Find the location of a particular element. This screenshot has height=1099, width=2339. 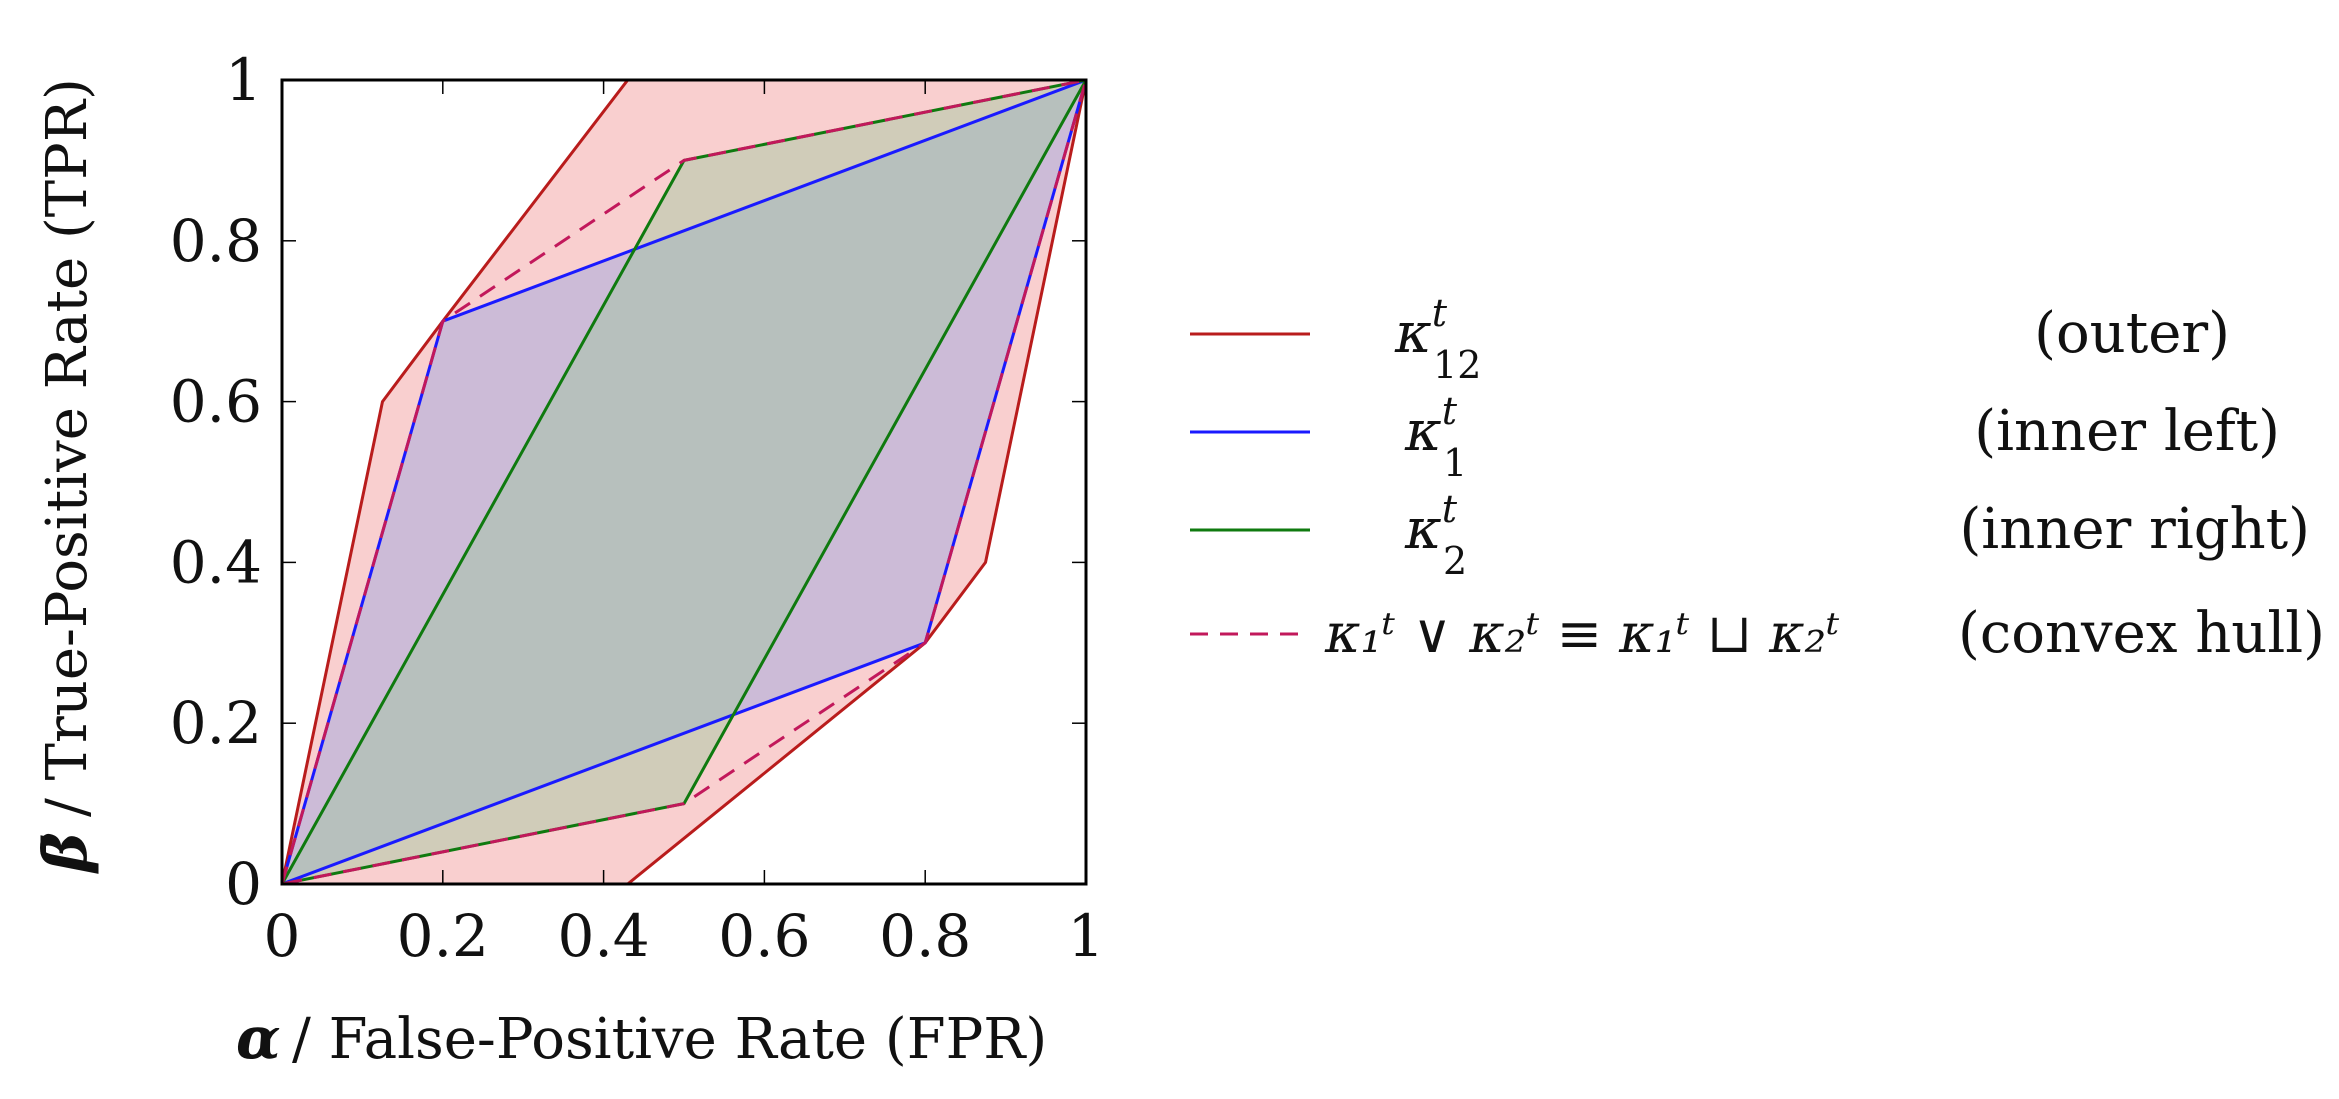

legend-label-convex-hull: κ₁ᵗ ∨ κ₂ᵗ ≡ κ₁ᵗ ⊔ κ₂ᵗ is located at coordinates (1582, 633).